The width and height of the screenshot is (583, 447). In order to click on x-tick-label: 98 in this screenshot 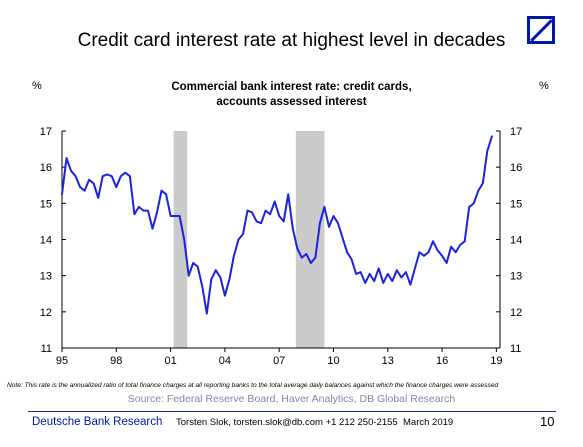, I will do `click(116, 361)`.